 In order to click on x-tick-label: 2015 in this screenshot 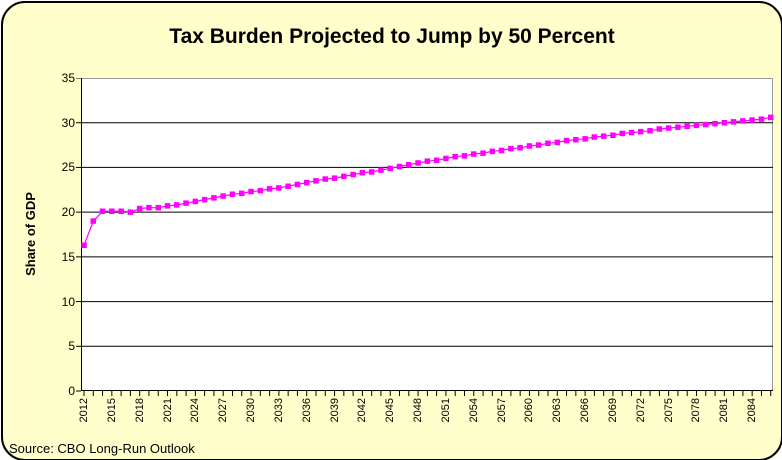, I will do `click(111, 410)`.